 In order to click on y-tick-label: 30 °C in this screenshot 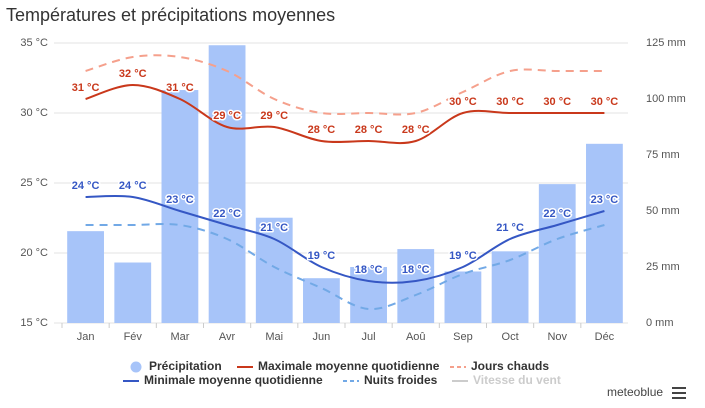, I will do `click(34, 113)`.